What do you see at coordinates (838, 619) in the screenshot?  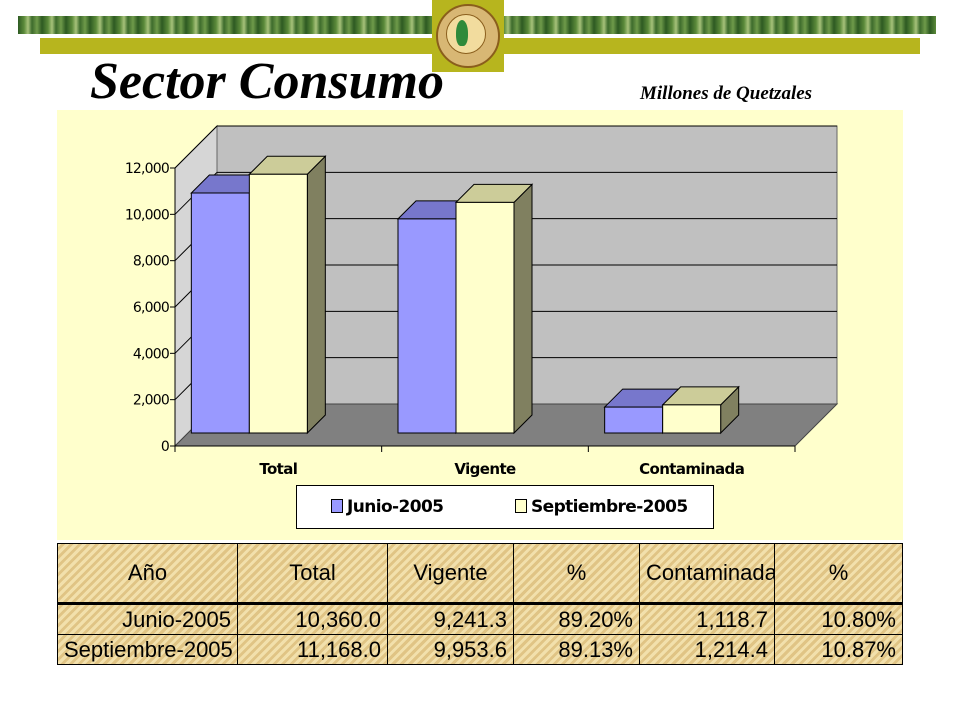 I see `table-cell: 10.80%` at bounding box center [838, 619].